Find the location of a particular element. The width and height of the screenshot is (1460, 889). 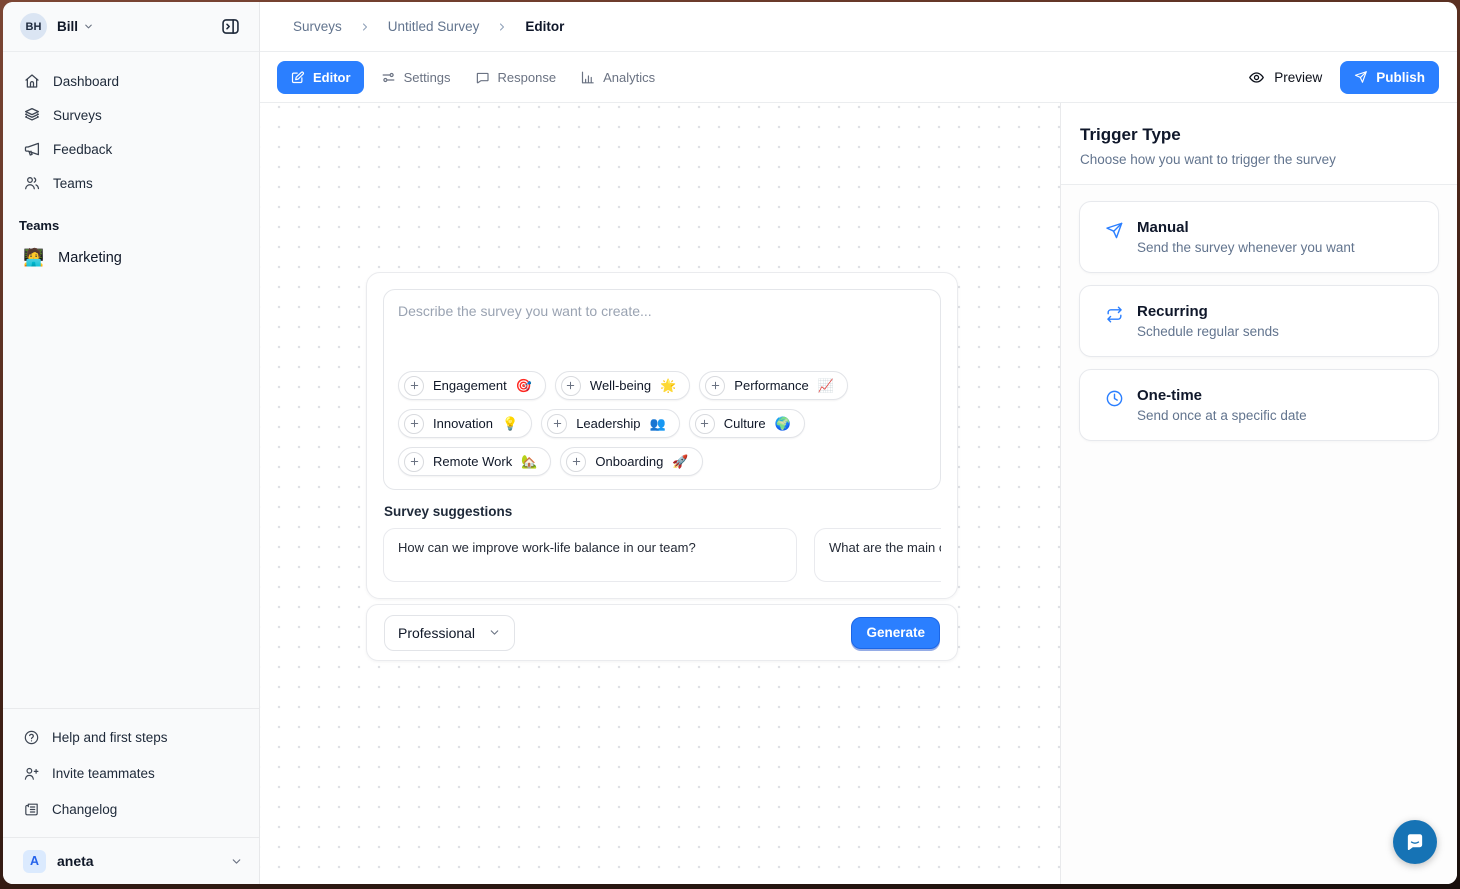

trigger-option-description: Send once at a specific date is located at coordinates (1222, 415).